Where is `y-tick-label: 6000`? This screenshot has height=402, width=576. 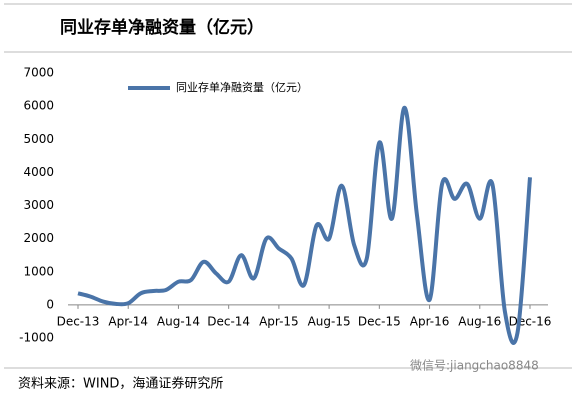 y-tick-label: 6000 is located at coordinates (38, 106).